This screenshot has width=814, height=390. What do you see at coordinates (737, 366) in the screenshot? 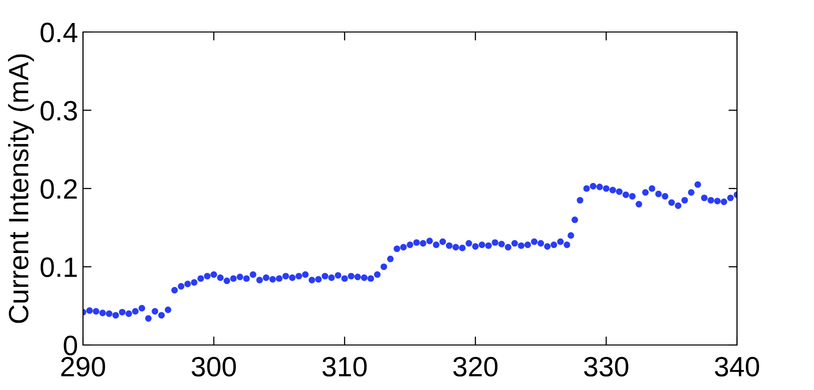
I see `x-tick-label: 340` at bounding box center [737, 366].